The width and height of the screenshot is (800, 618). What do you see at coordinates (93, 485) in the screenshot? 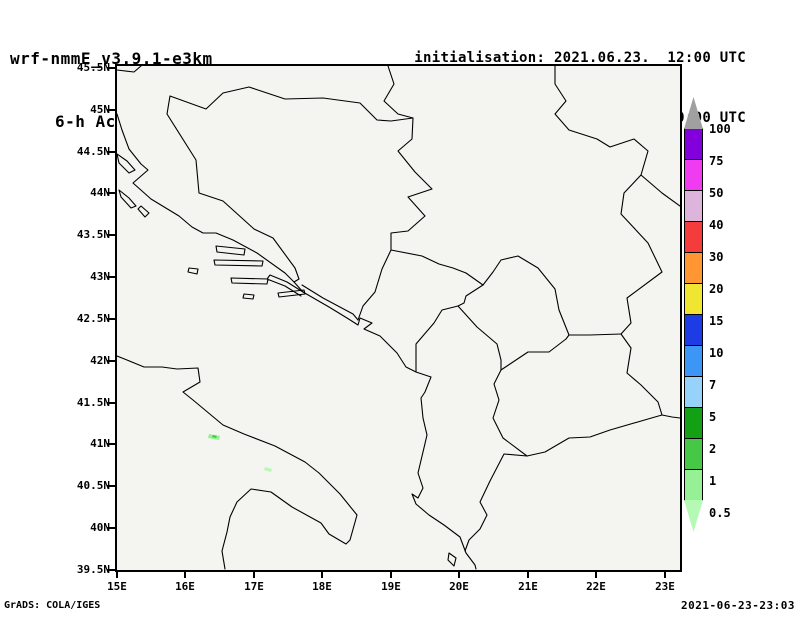
I see `lat-tick-label: 40.5N` at bounding box center [93, 485].